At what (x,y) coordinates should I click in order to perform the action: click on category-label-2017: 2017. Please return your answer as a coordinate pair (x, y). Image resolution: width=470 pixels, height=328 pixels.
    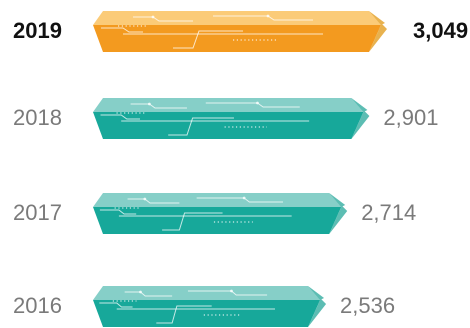
    Looking at the image, I should click on (37, 212).